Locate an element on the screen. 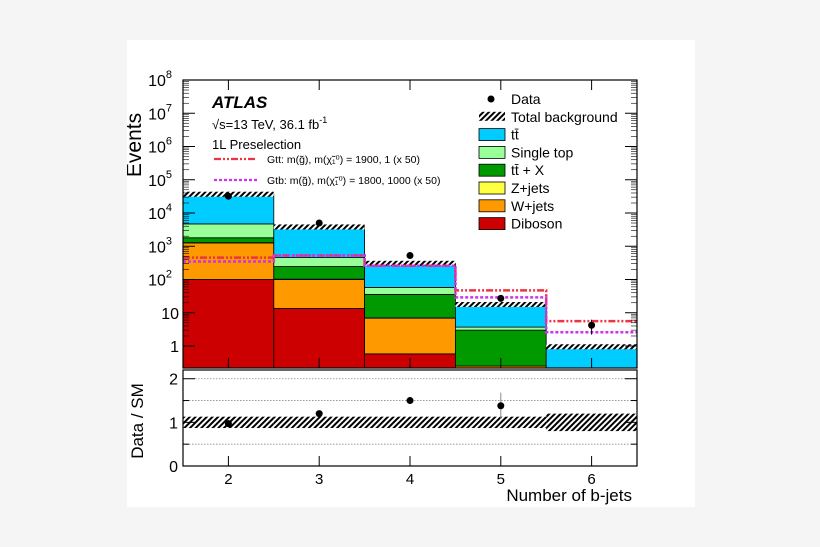 The image size is (820, 547). legend-label: Total background is located at coordinates (564, 117).